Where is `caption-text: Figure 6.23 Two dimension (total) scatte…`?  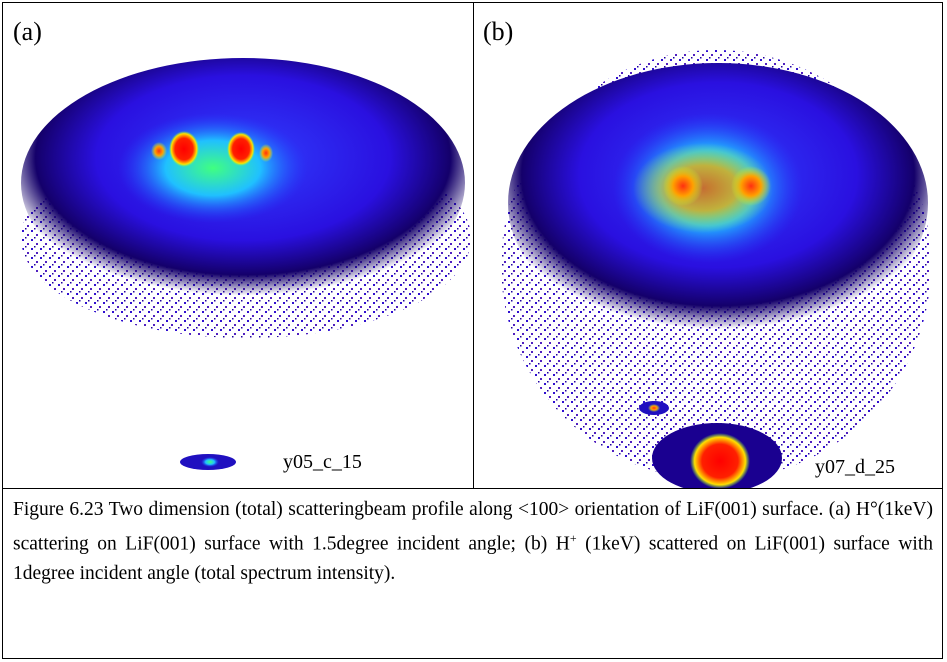
caption-text: Figure 6.23 Two dimension (total) scatte… is located at coordinates (473, 527).